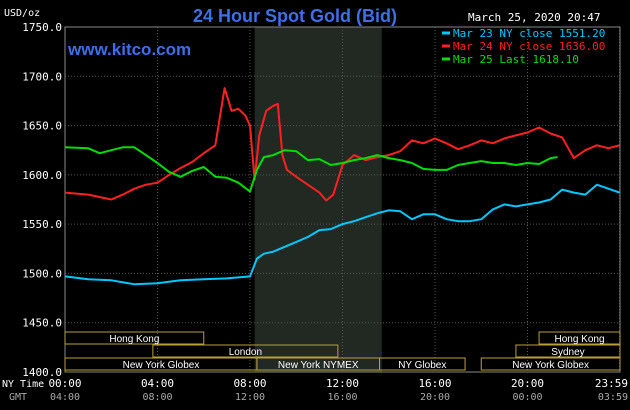 This screenshot has width=630, height=410. What do you see at coordinates (42, 126) in the screenshot?
I see `y-tick-label: 1650.0` at bounding box center [42, 126].